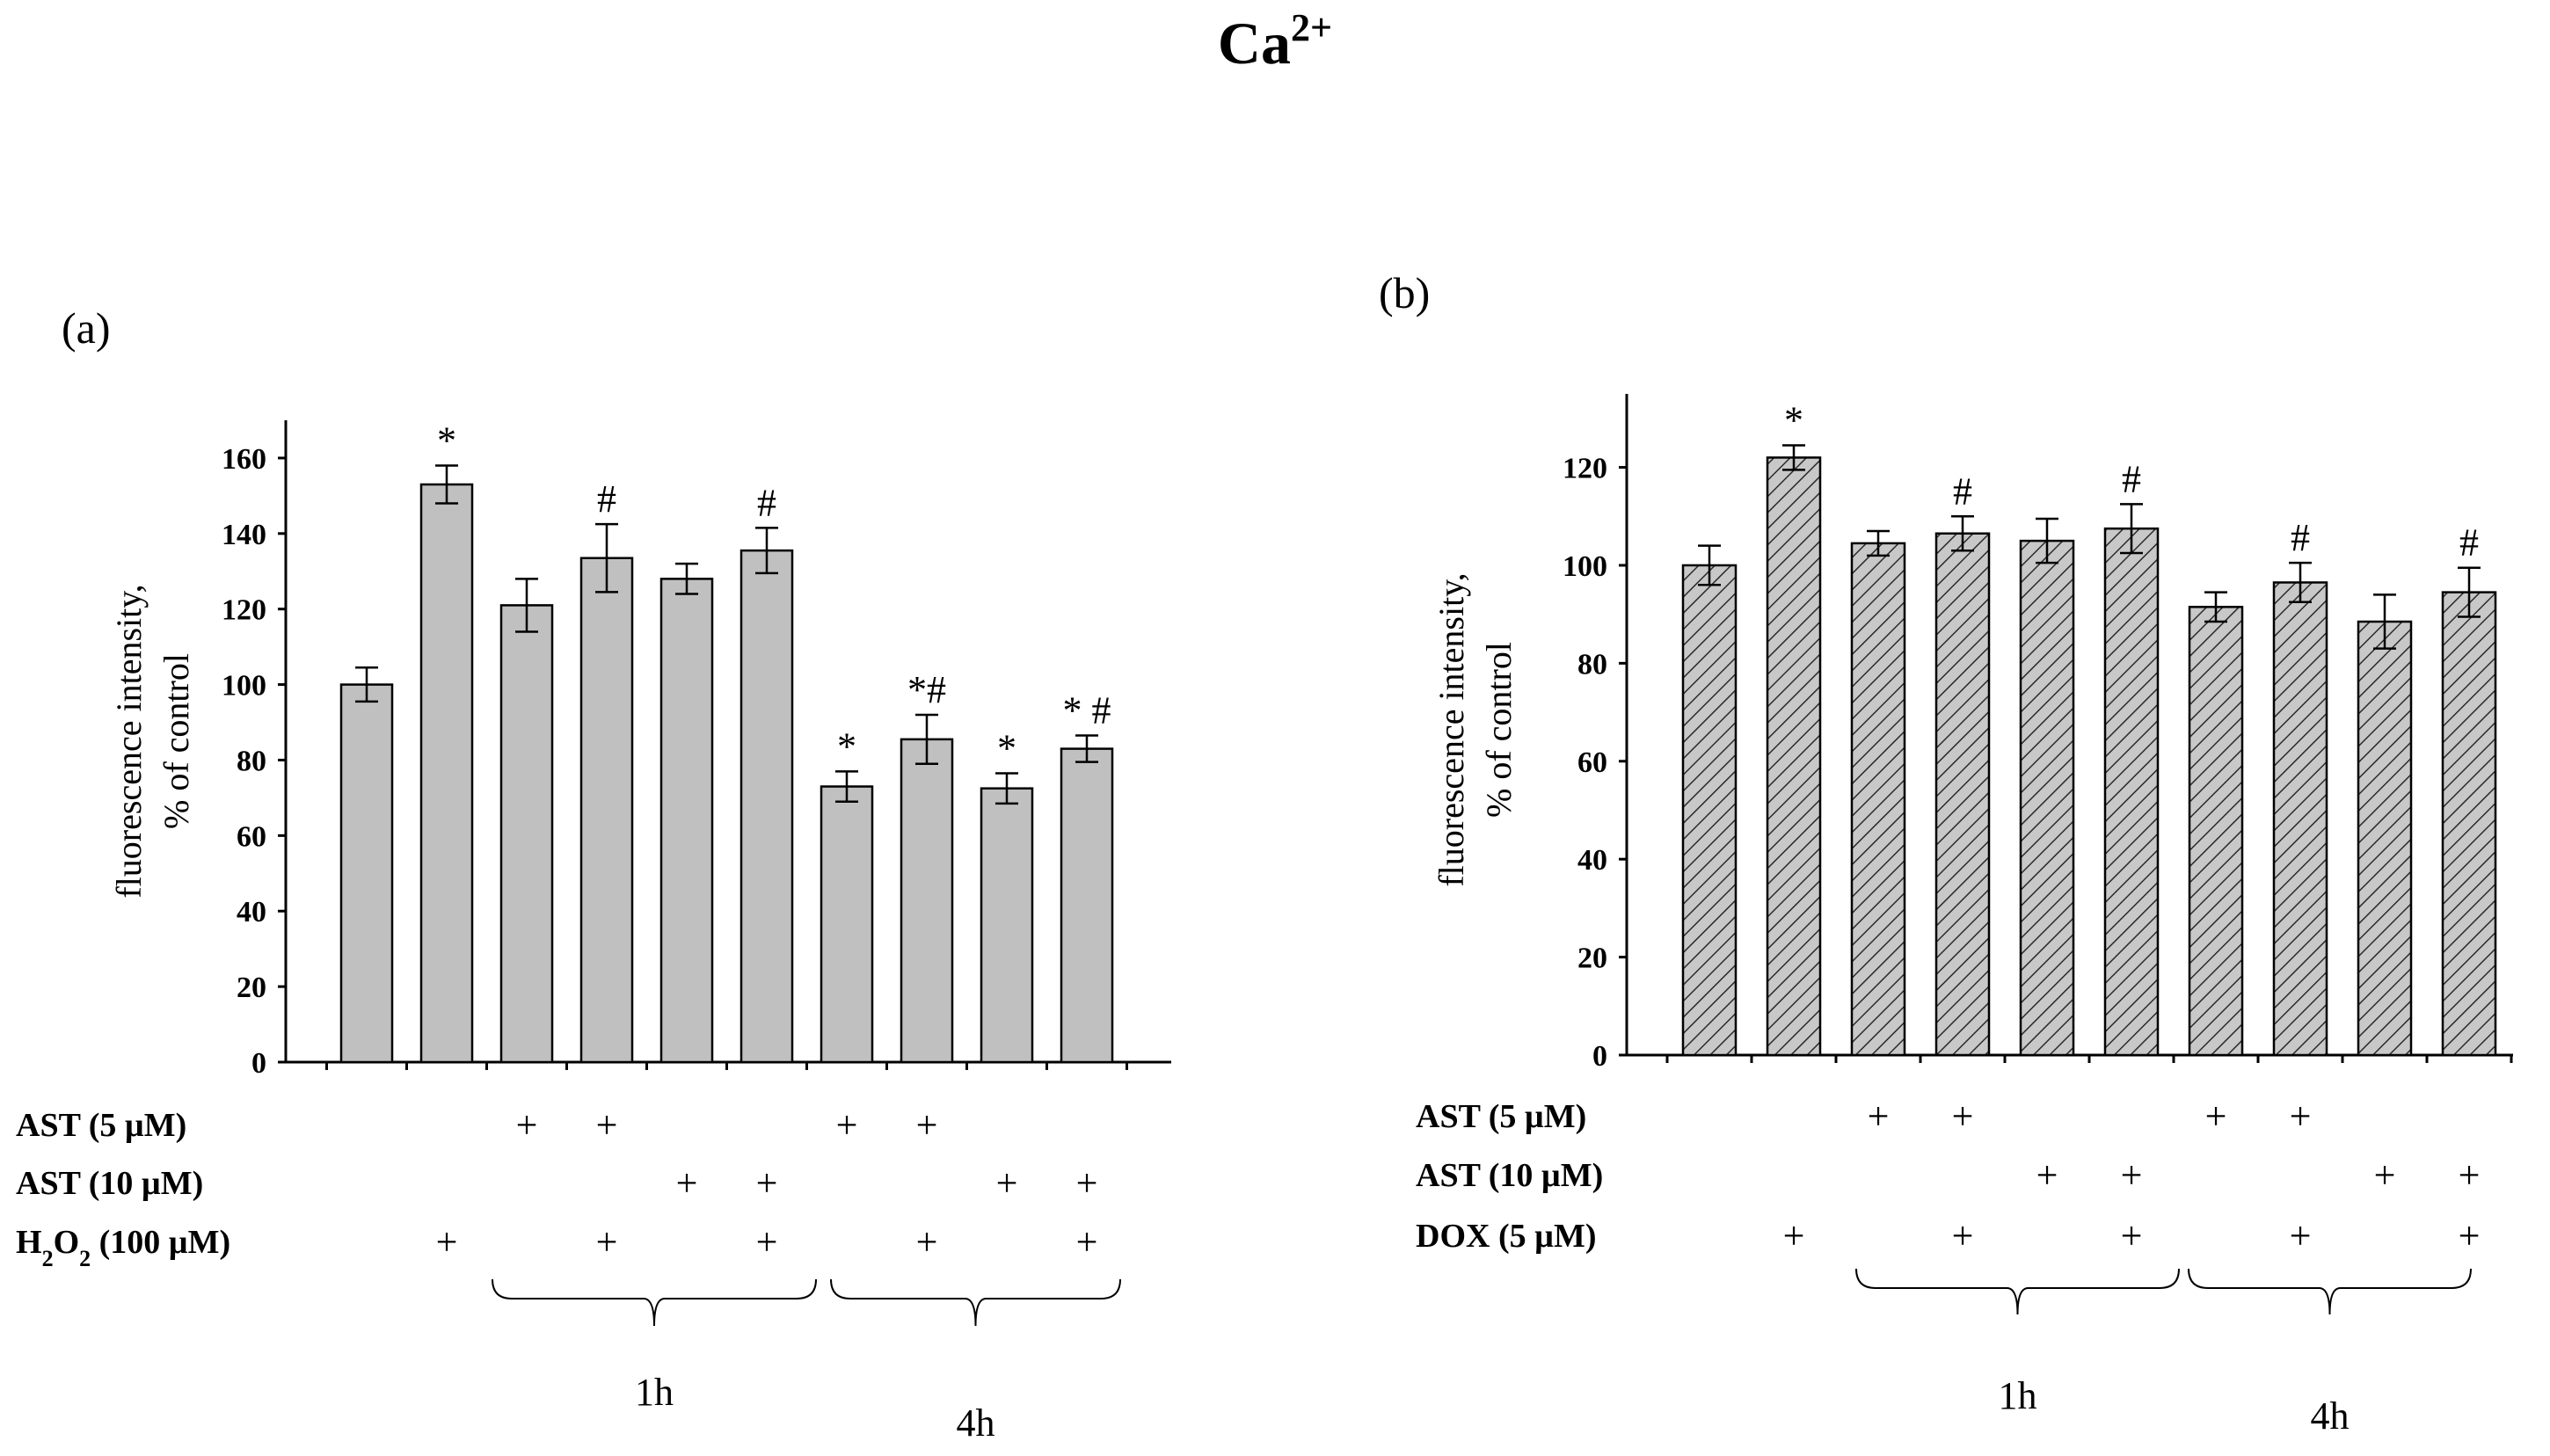 This screenshot has width=2550, height=1456. Describe the element at coordinates (926, 689) in the screenshot. I see `significance-label: *#` at that location.